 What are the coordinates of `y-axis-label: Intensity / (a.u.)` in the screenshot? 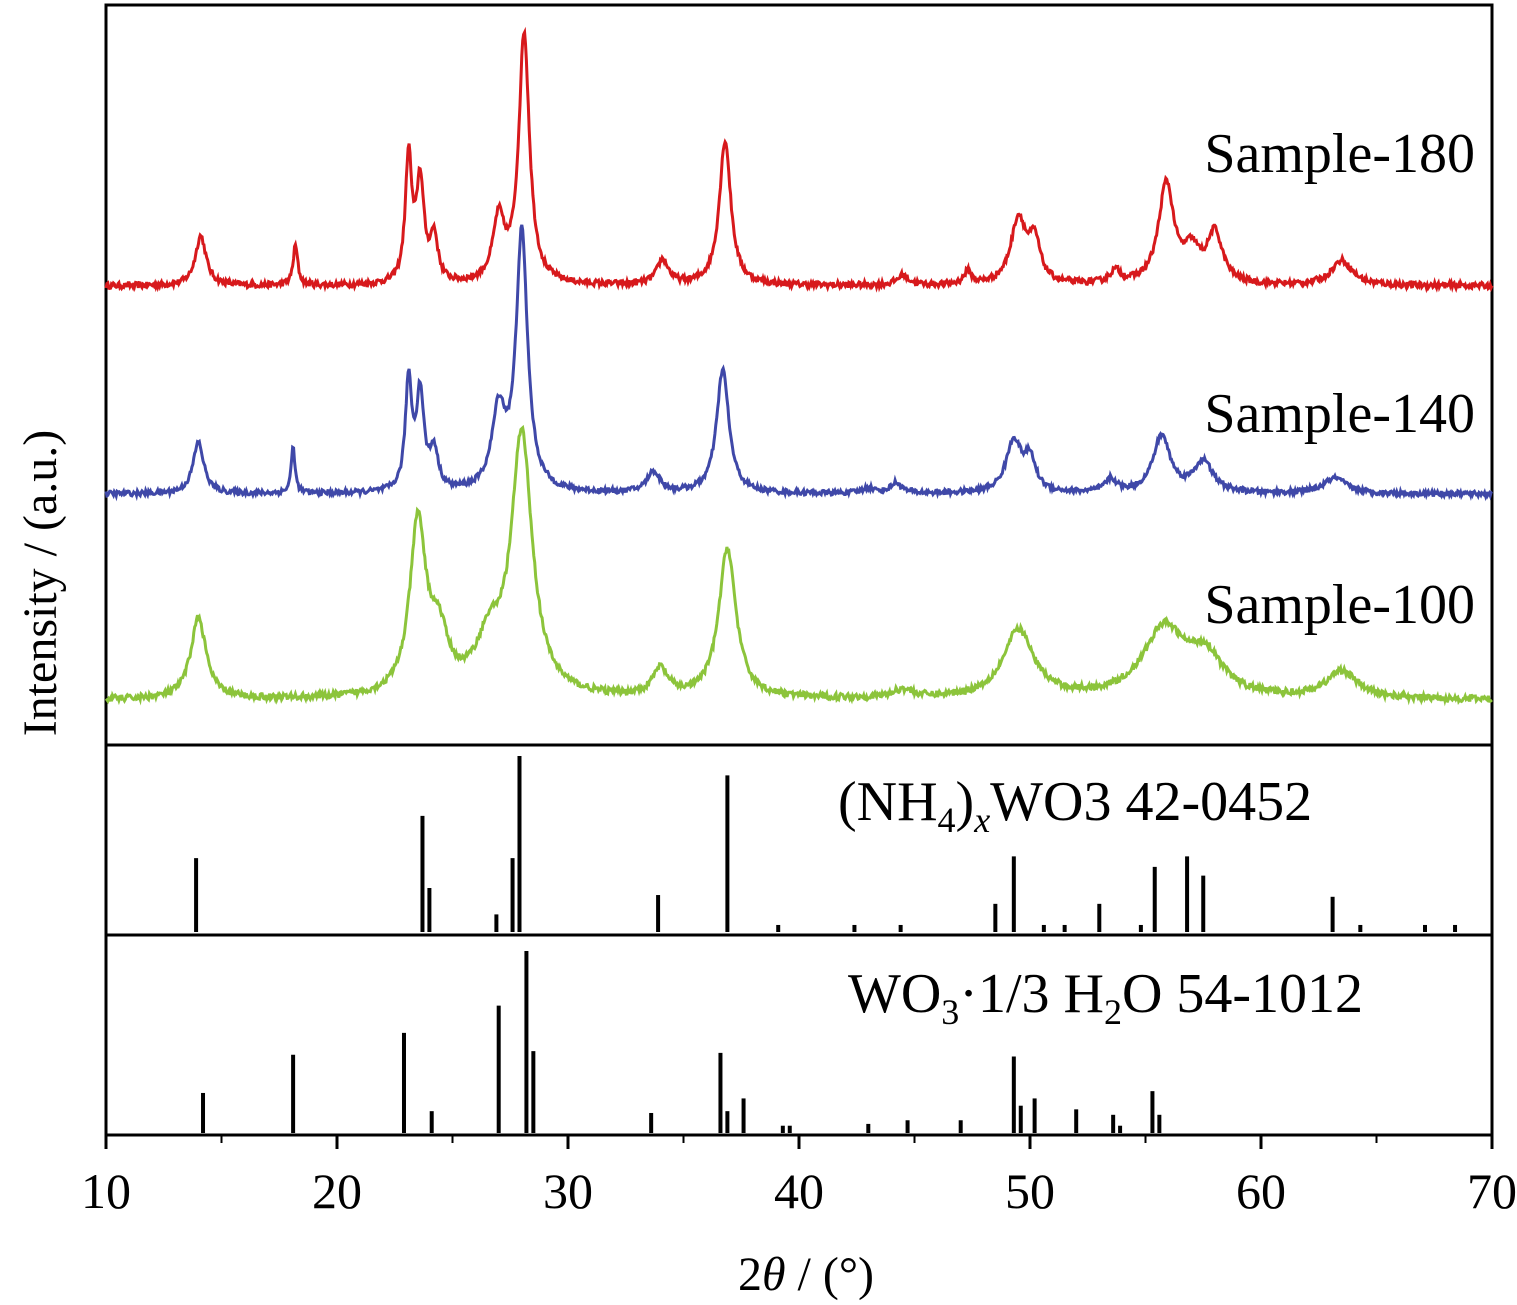 It's located at (40, 583).